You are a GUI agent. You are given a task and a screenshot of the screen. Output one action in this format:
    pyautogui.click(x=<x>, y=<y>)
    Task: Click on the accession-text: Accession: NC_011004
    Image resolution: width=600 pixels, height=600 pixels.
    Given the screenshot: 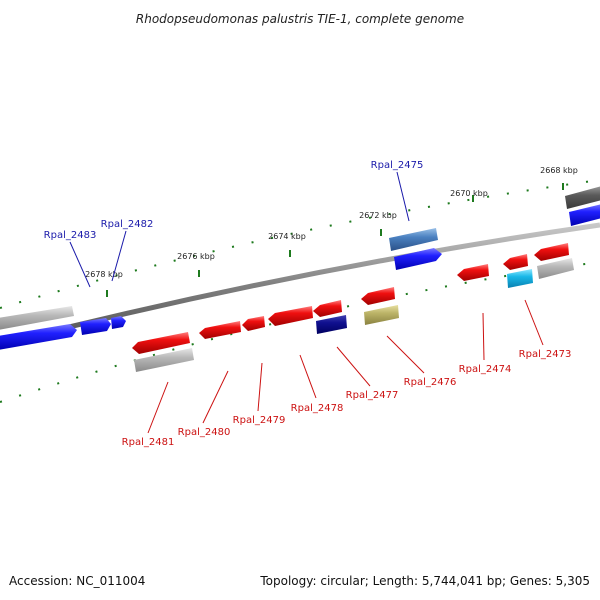 What is the action you would take?
    pyautogui.click(x=77, y=581)
    